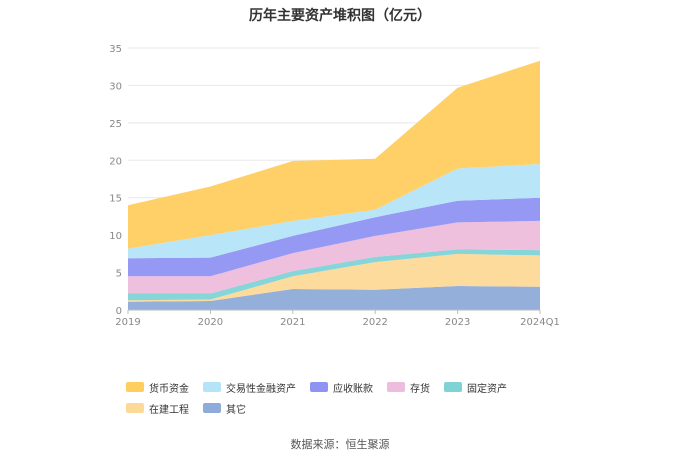  What do you see at coordinates (115, 161) in the screenshot?
I see `y-tick-label: 20` at bounding box center [115, 161].